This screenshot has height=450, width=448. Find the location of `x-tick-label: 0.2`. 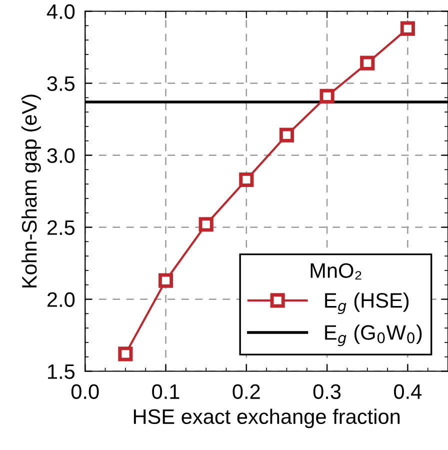

x-tick-label: 0.2 is located at coordinates (246, 392).